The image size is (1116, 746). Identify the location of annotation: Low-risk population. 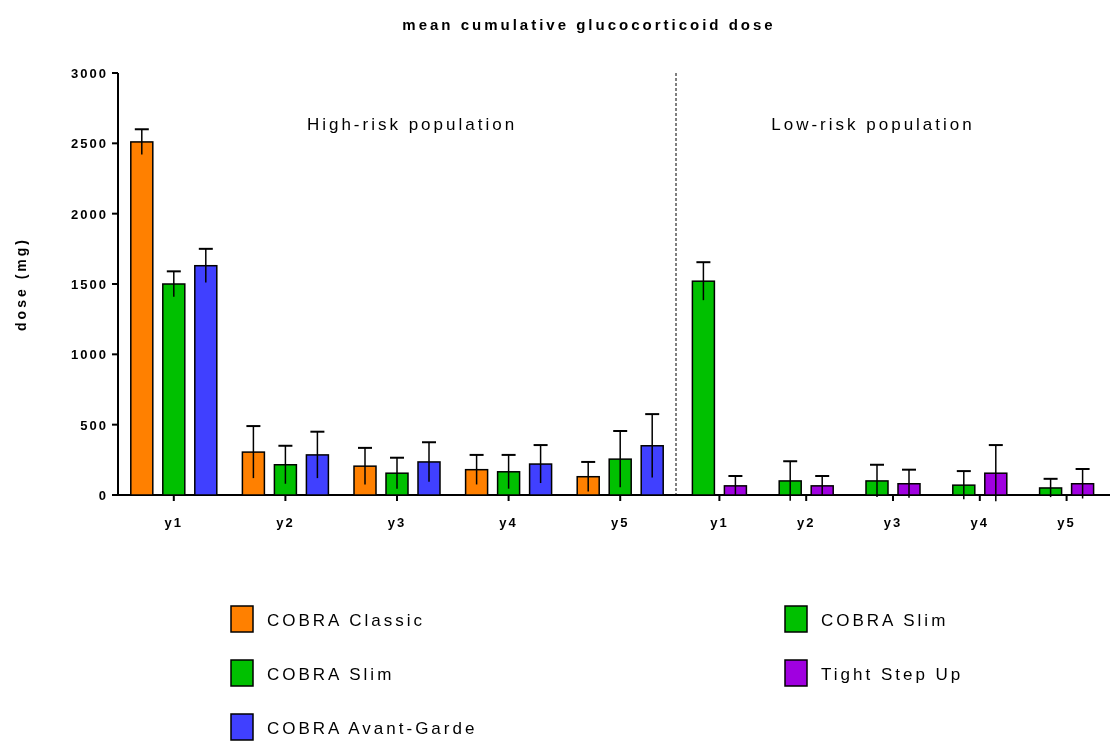
(873, 124).